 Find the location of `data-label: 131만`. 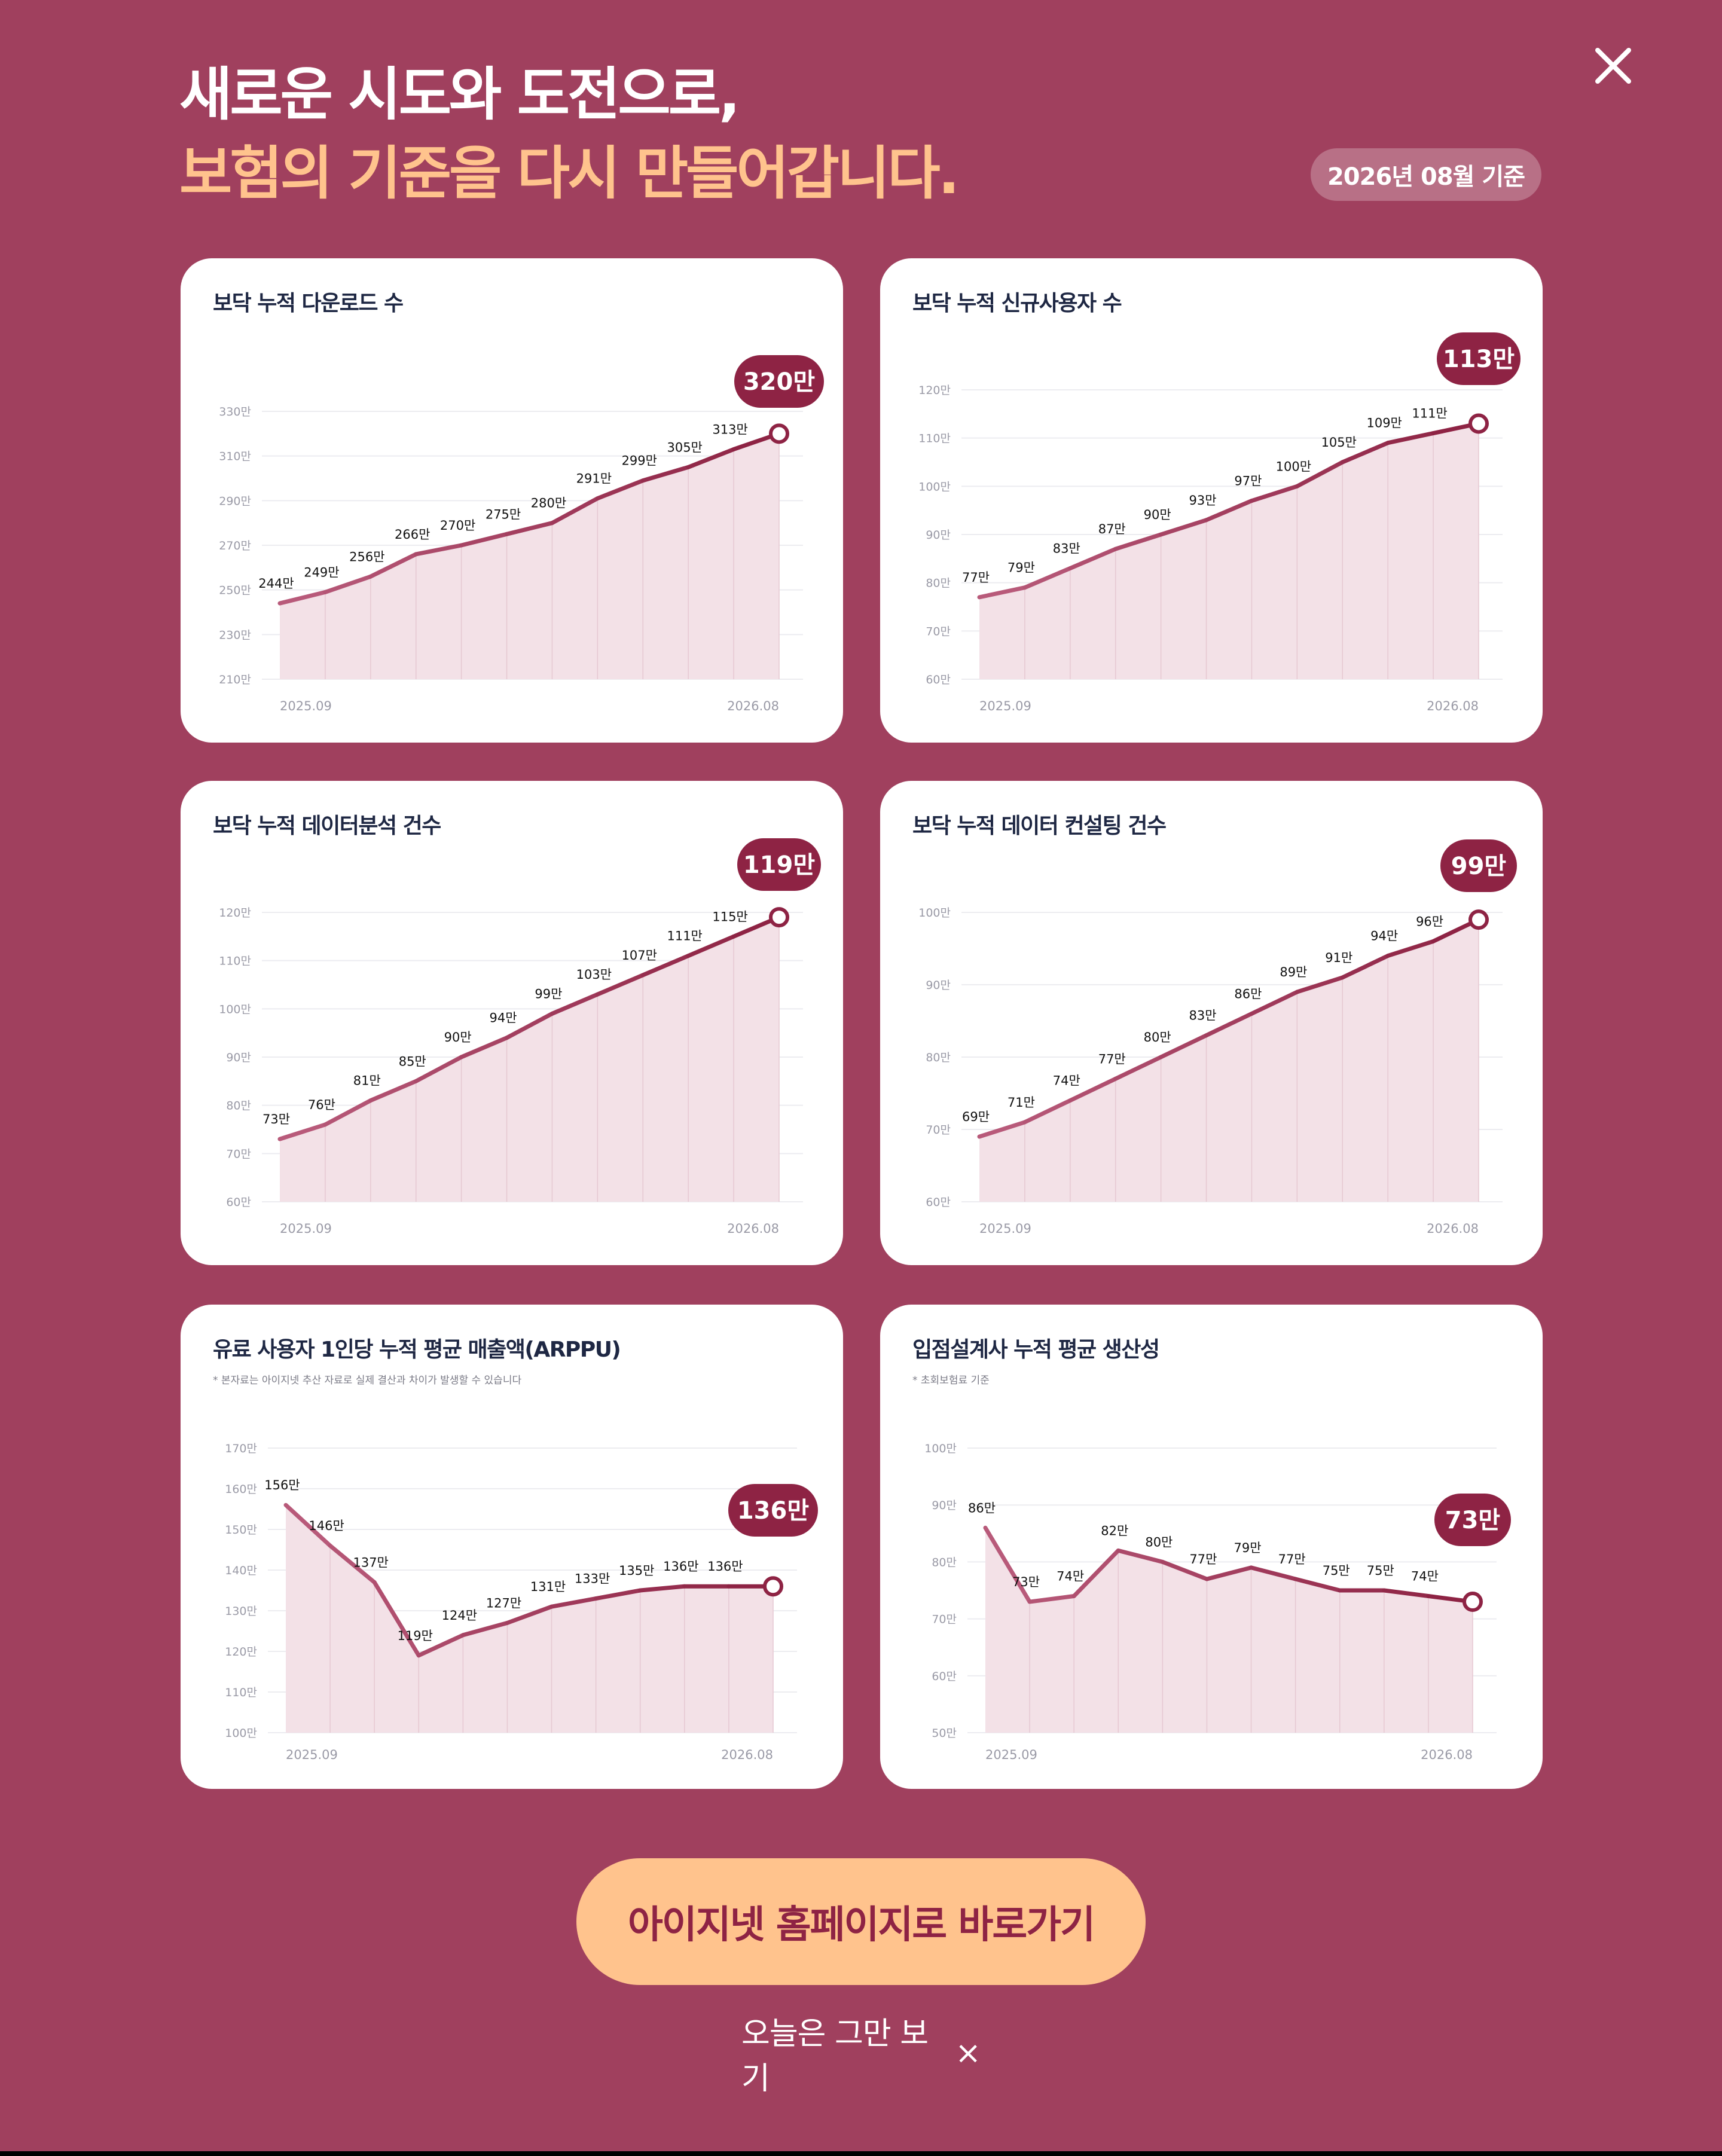

data-label: 131만 is located at coordinates (548, 1587).